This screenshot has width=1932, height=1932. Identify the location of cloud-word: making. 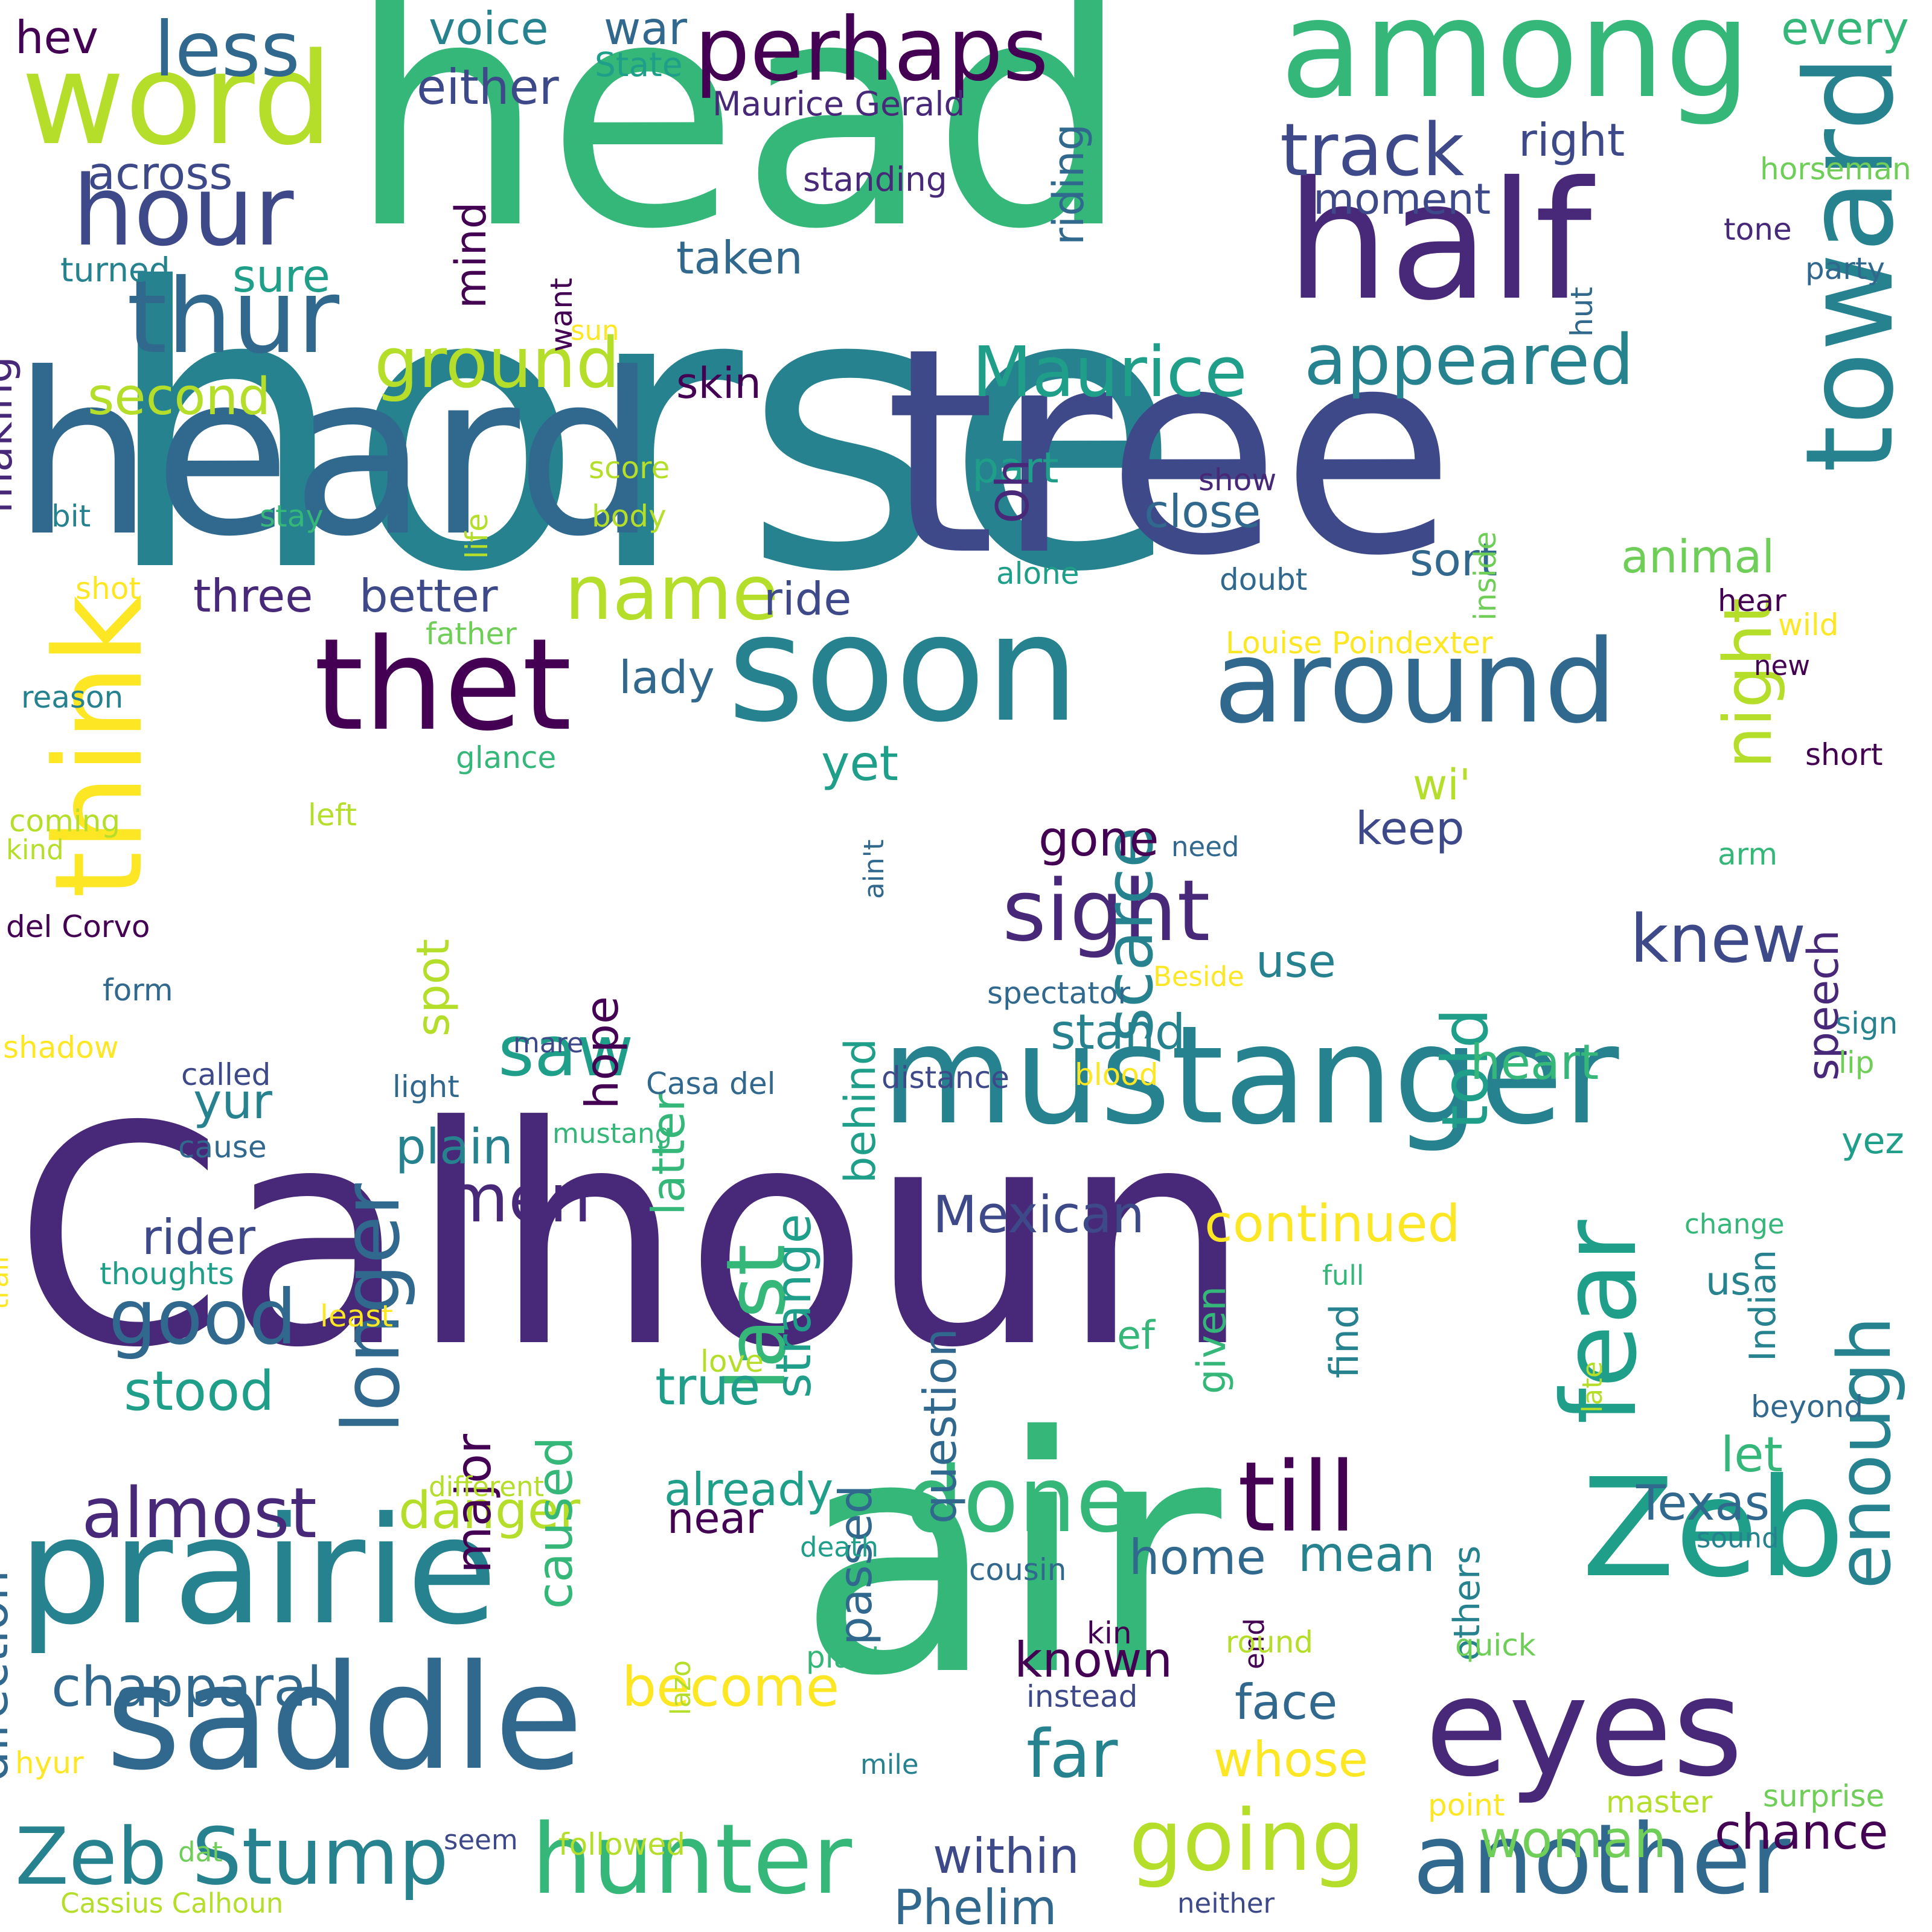
(11, 434).